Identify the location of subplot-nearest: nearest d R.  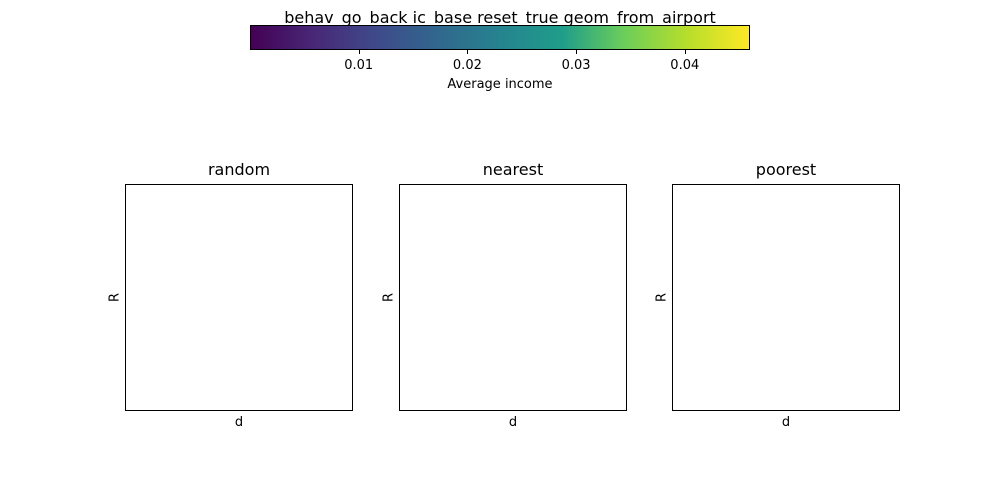
(504, 300).